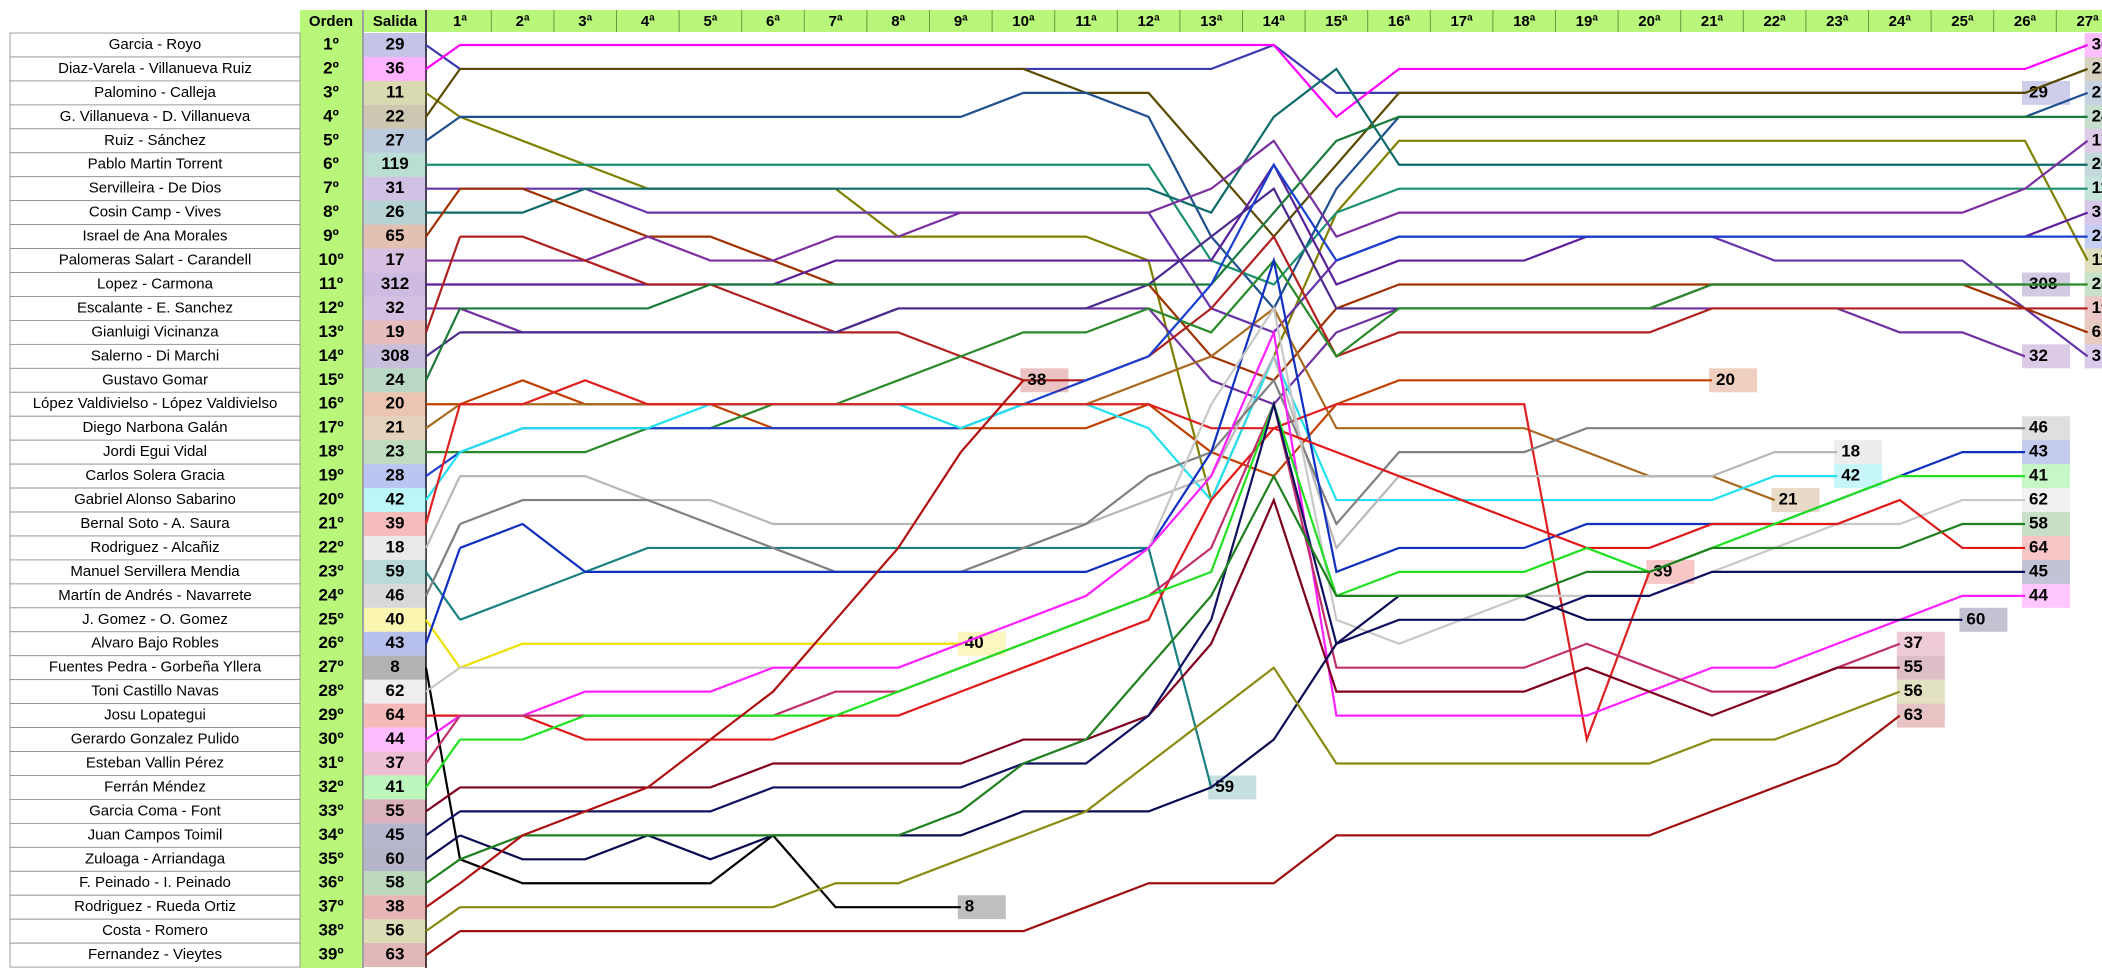 Image resolution: width=2102 pixels, height=968 pixels. What do you see at coordinates (2097, 307) in the screenshot?
I see `end-label: 19` at bounding box center [2097, 307].